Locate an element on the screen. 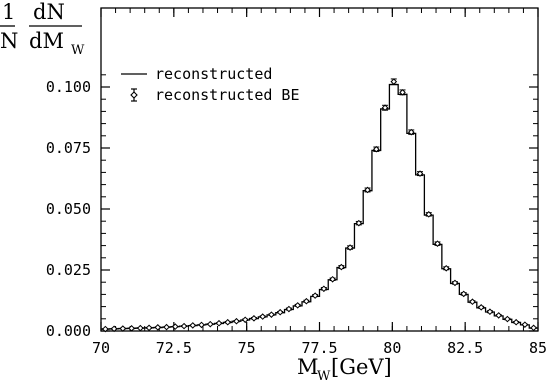 The image size is (546, 385). x-tick-label: 70 is located at coordinates (101, 348).